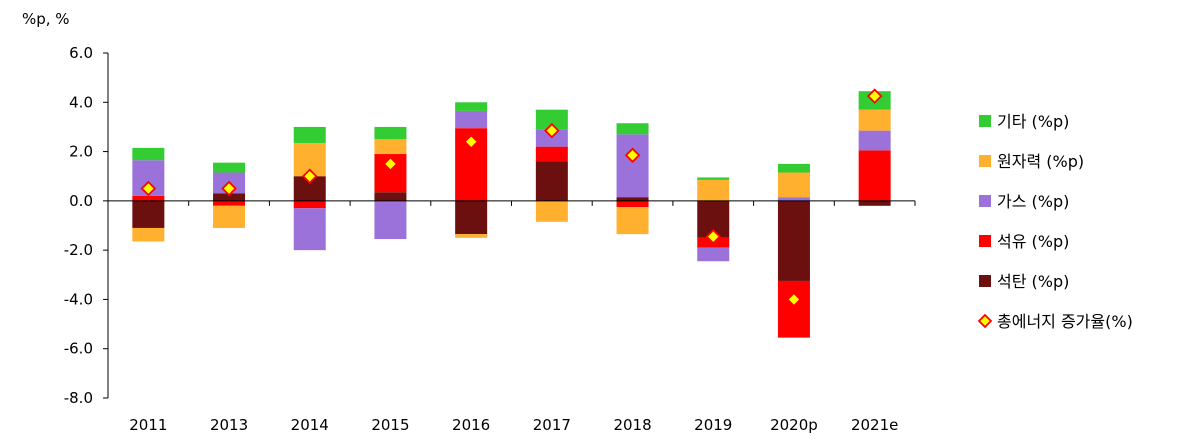 The height and width of the screenshot is (440, 1200). What do you see at coordinates (229, 425) in the screenshot?
I see `x-tick-label: 2013` at bounding box center [229, 425].